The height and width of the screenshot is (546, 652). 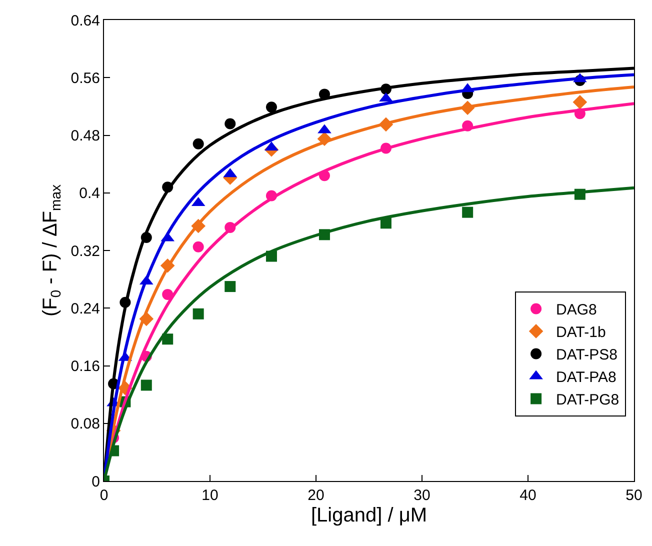 What do you see at coordinates (85, 309) in the screenshot?
I see `y-tick-label: 0.24` at bounding box center [85, 309].